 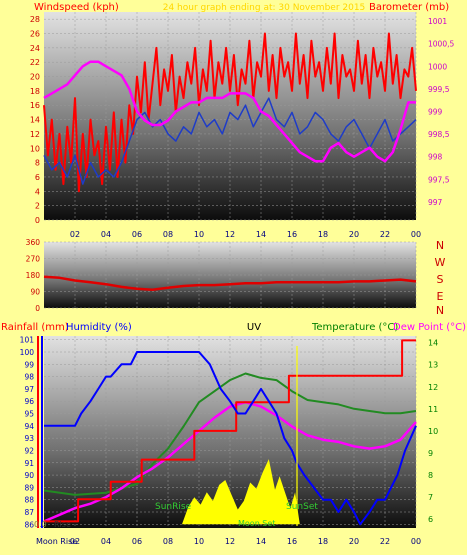 I want to click on windspeed-tick-label: 10, so click(x=35, y=148).